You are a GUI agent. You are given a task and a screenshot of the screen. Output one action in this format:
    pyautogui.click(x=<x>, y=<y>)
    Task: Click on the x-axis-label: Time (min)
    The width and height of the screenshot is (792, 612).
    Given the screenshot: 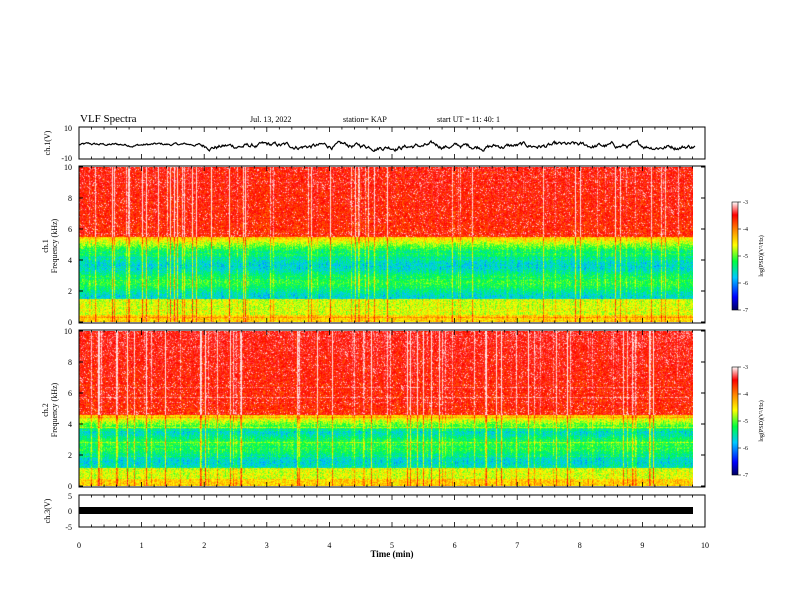 What is the action you would take?
    pyautogui.click(x=391, y=554)
    